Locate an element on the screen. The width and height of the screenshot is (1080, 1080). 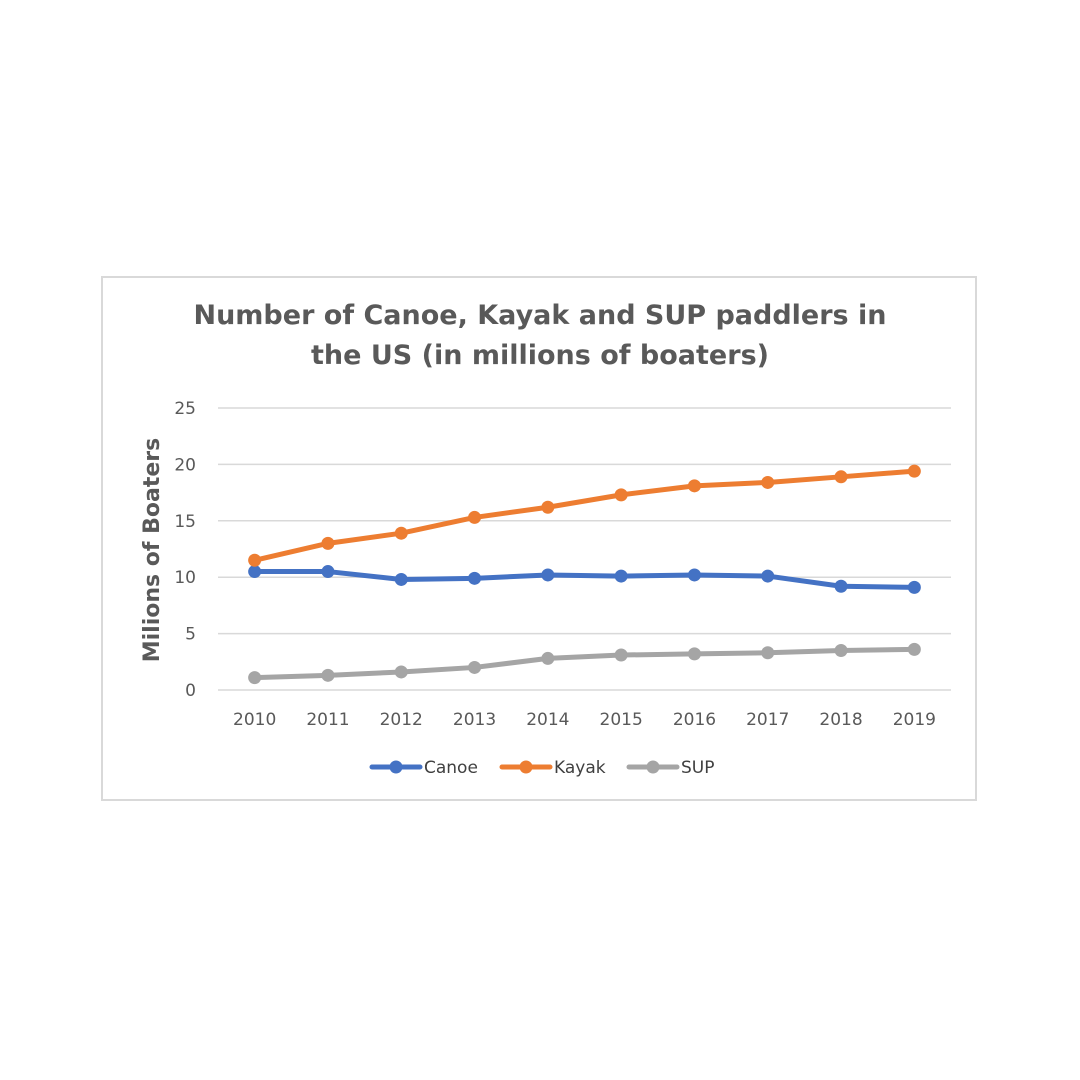
series-canoe is located at coordinates (584, 579).